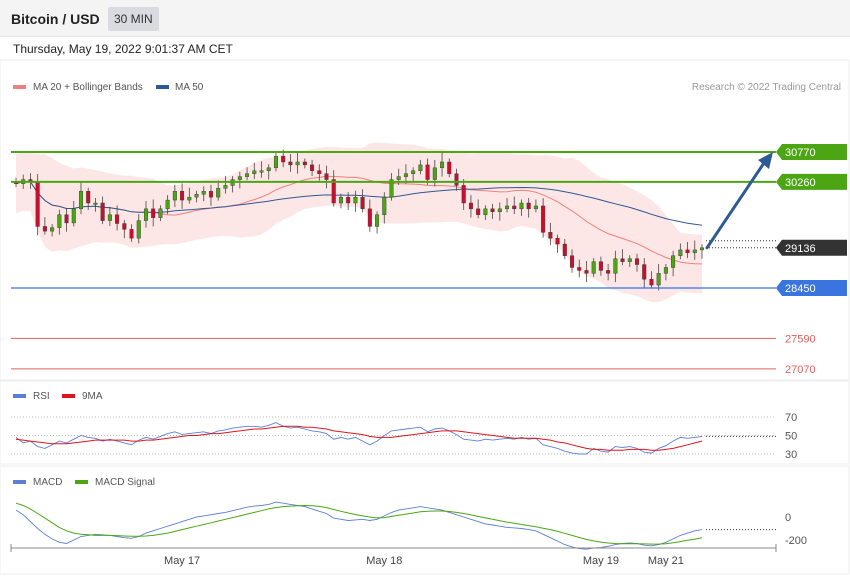  I want to click on legend-swatch-macd-signal, so click(81, 482).